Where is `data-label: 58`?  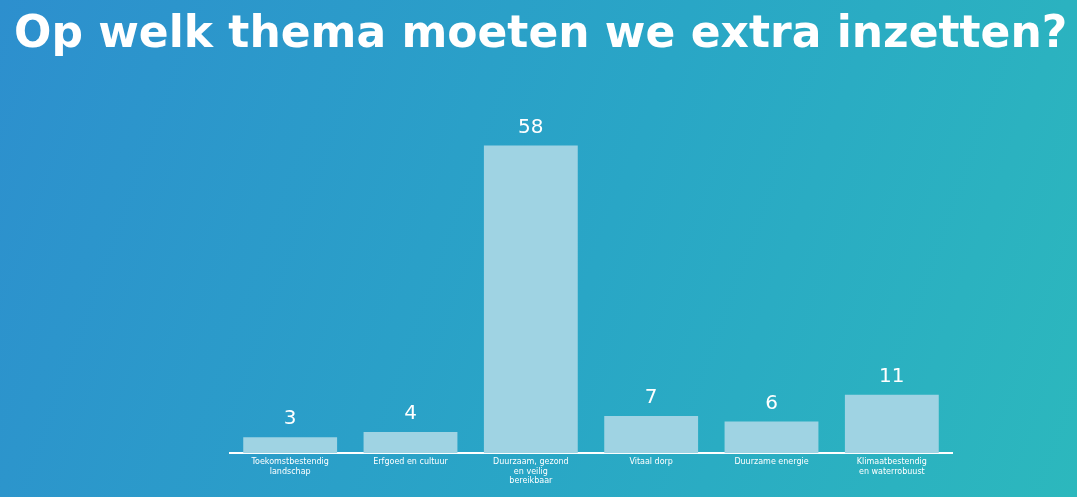
data-label: 58 is located at coordinates (531, 125).